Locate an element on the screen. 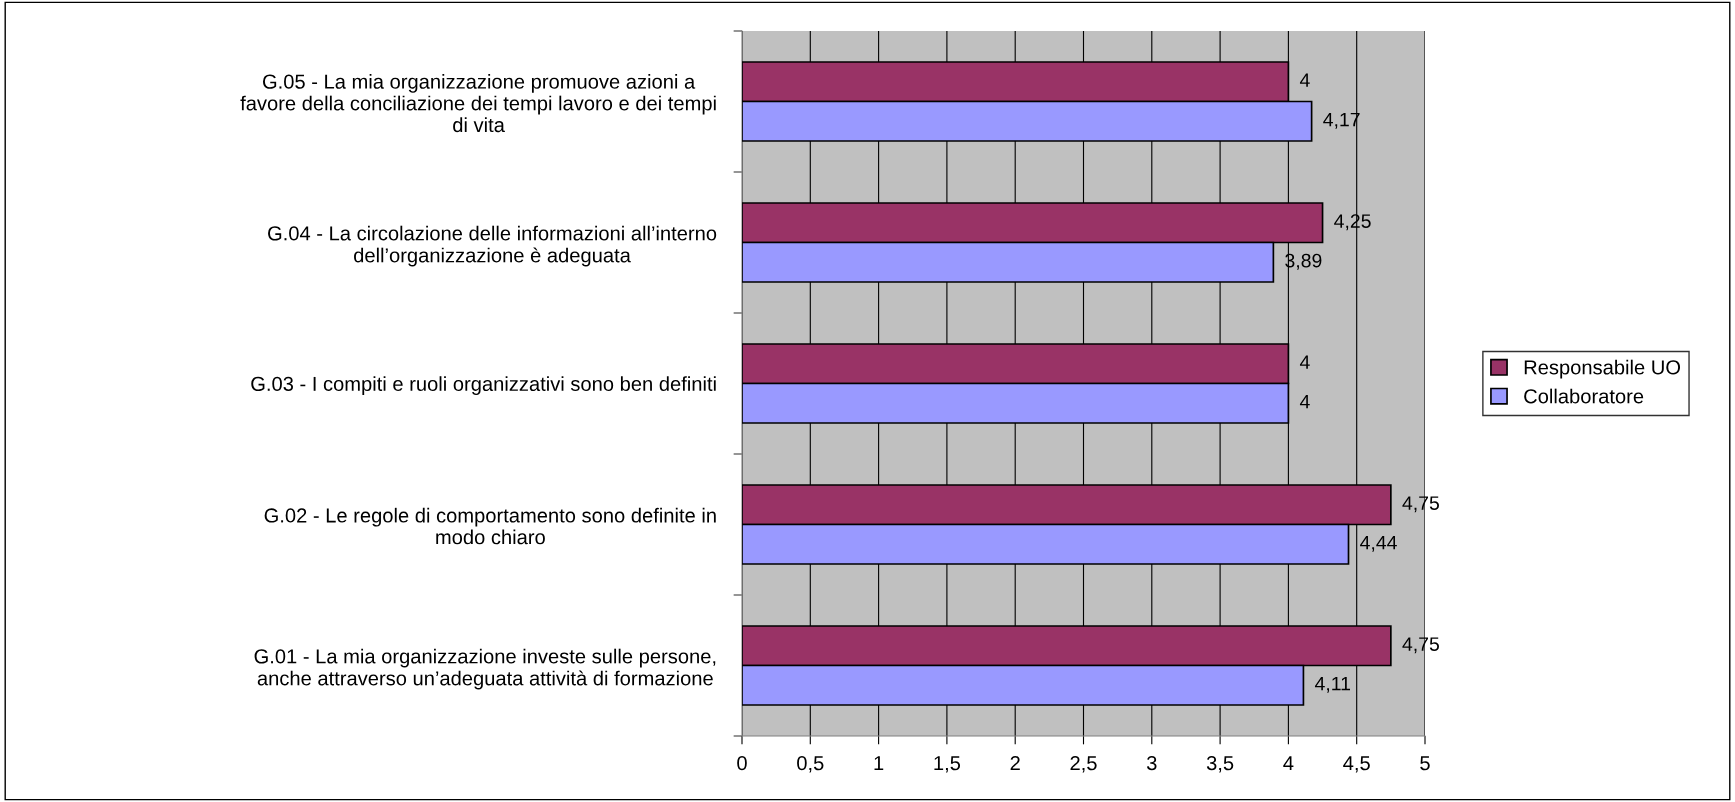 The height and width of the screenshot is (802, 1735). y-tick-label: G.02 - Le regole di comportamento sono definite in modo chiaro is located at coordinates (490, 526).